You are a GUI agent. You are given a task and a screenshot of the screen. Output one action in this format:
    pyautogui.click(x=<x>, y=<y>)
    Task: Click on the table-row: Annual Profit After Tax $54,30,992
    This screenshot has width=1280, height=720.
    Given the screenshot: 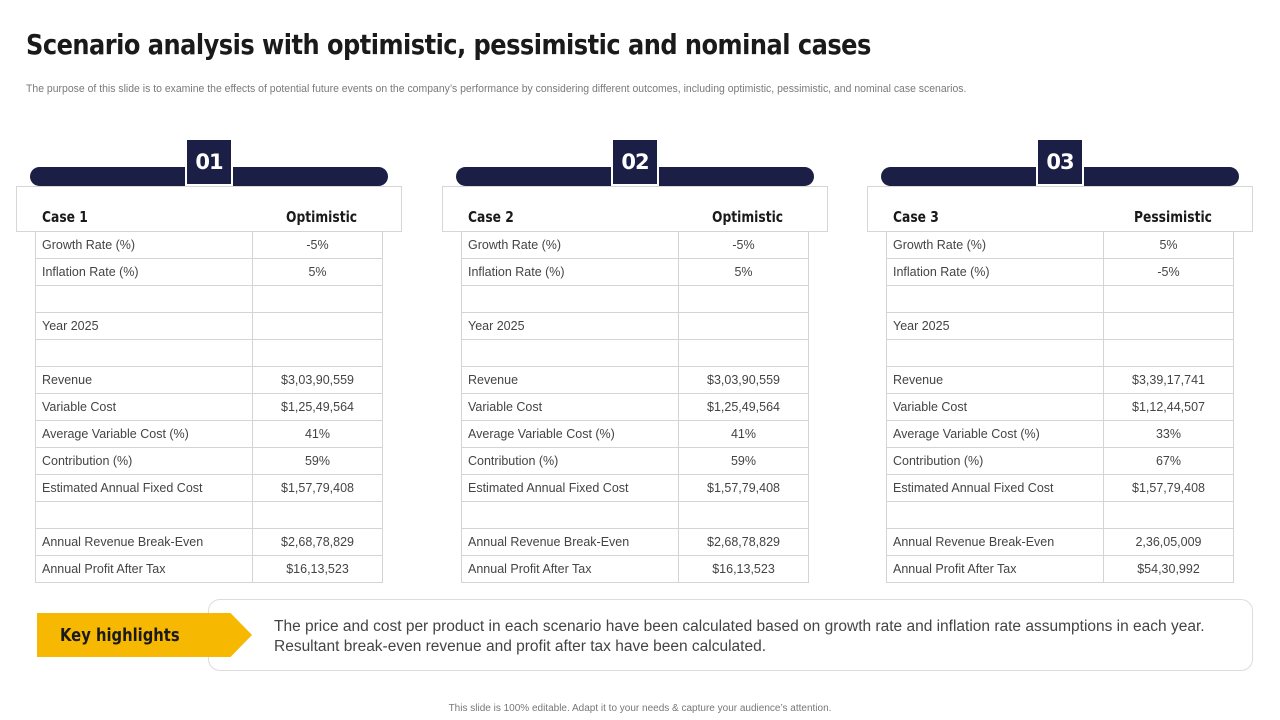 What is the action you would take?
    pyautogui.click(x=1060, y=569)
    